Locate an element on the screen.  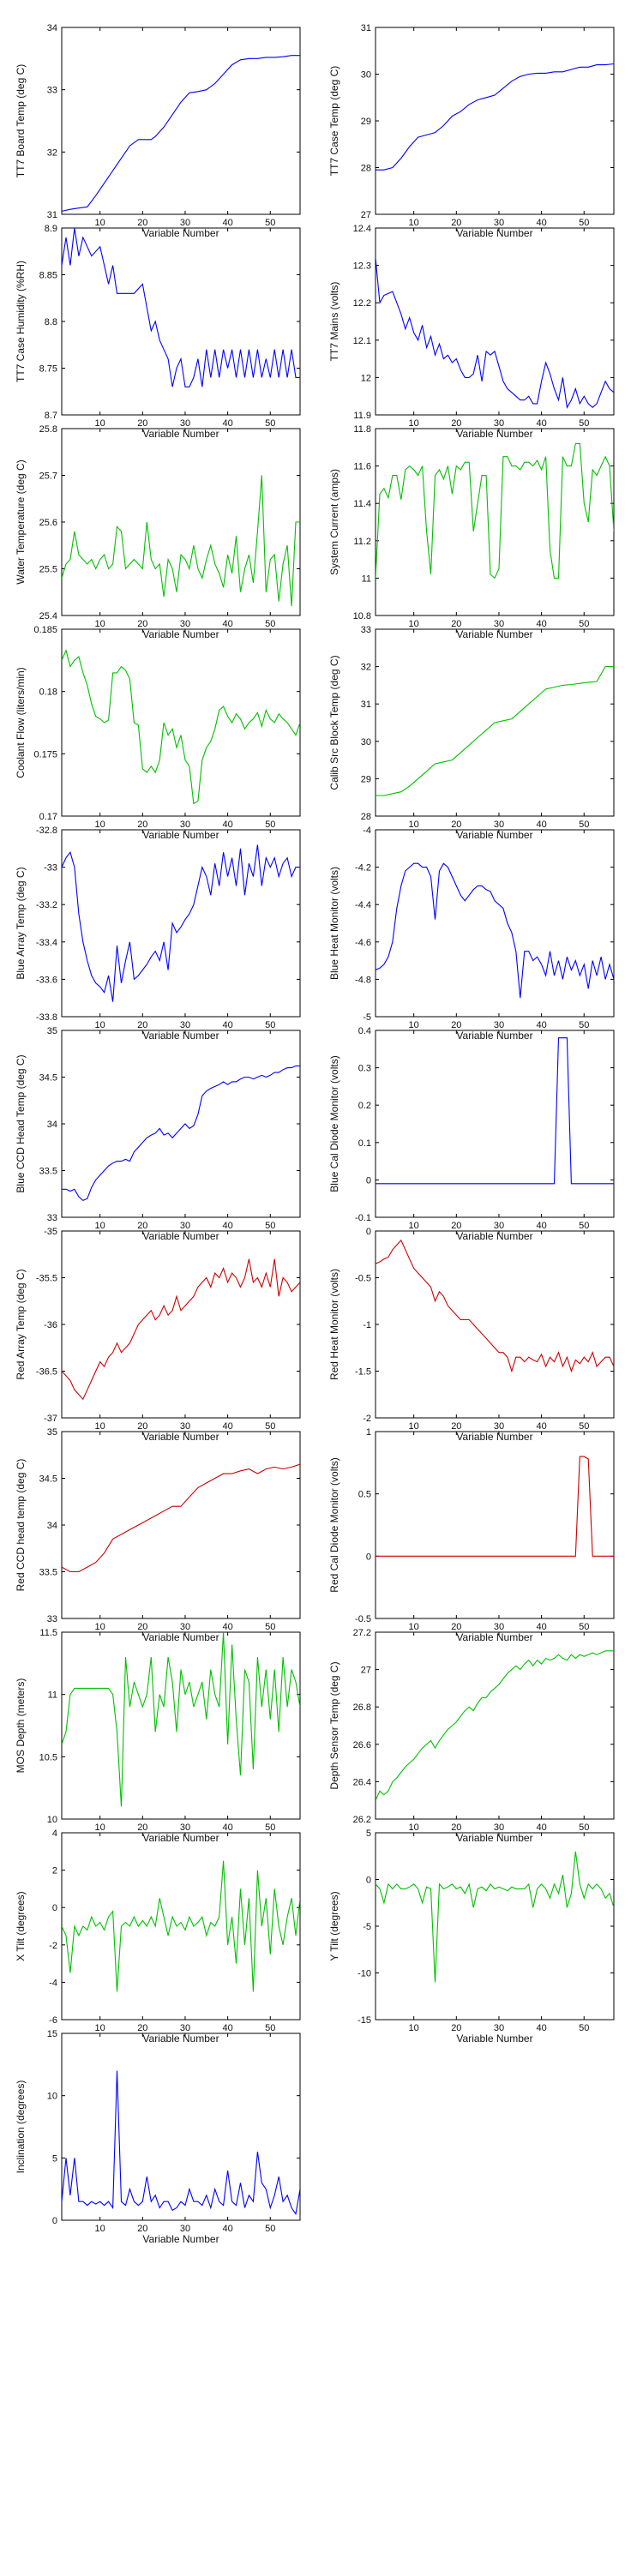
y-tick-label: 0.4 is located at coordinates (364, 1031).